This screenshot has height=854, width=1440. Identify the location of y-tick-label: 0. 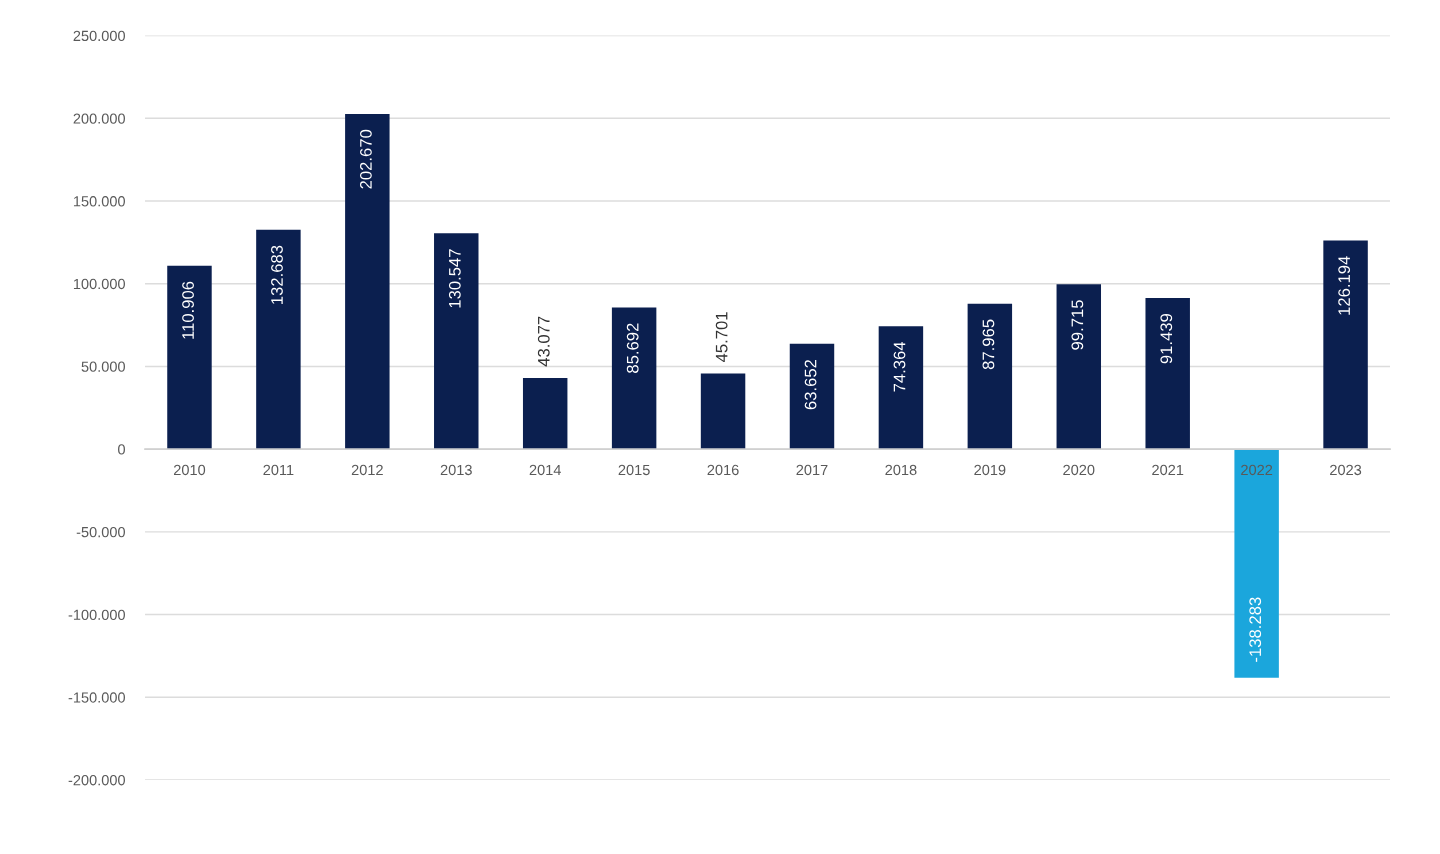
(121, 449).